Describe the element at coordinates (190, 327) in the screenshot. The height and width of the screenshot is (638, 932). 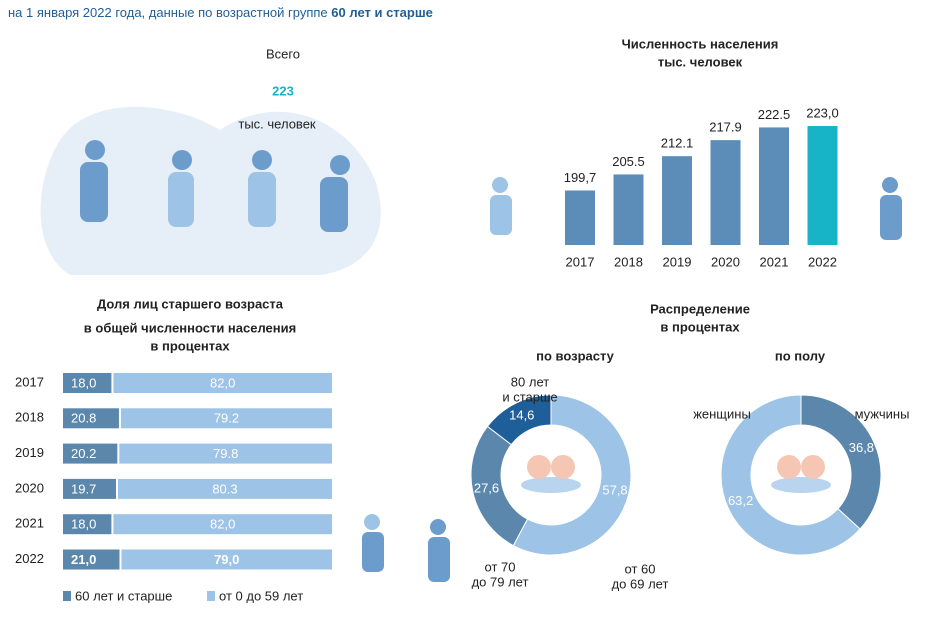
I see `chart-title: в общей численности населения` at that location.